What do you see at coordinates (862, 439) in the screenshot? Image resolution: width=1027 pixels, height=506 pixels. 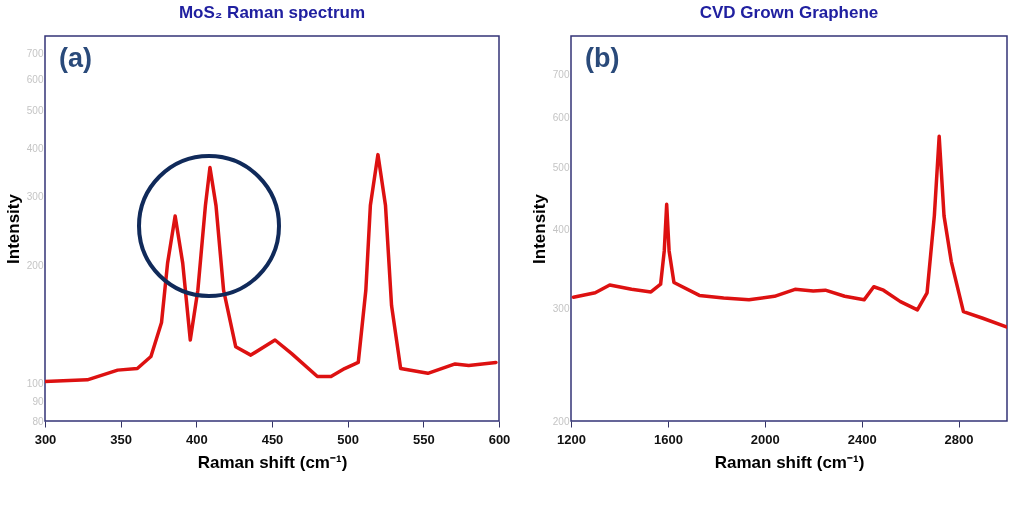 I see `x-tick-label: 2400` at bounding box center [862, 439].